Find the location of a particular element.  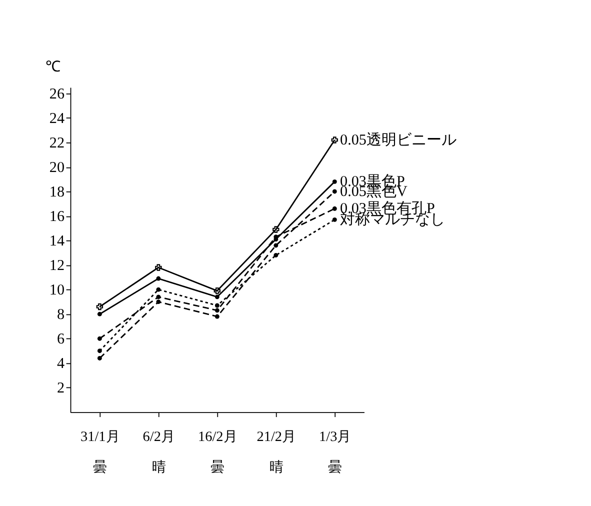

y-tick-label: 14 is located at coordinates (57, 241).